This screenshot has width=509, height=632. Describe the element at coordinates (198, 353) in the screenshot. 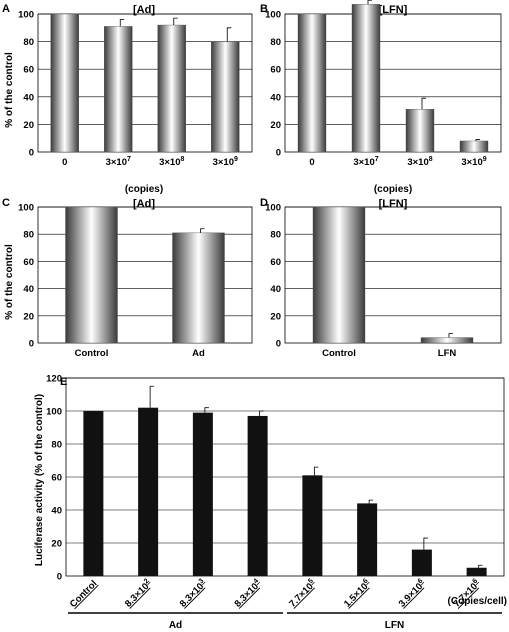

I see `x-tick-label: Ad` at that location.